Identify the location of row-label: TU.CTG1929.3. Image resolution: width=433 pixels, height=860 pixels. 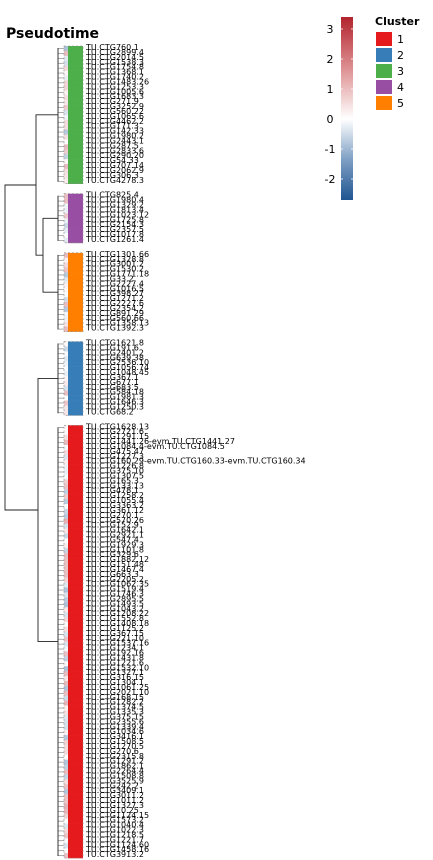
(114, 544).